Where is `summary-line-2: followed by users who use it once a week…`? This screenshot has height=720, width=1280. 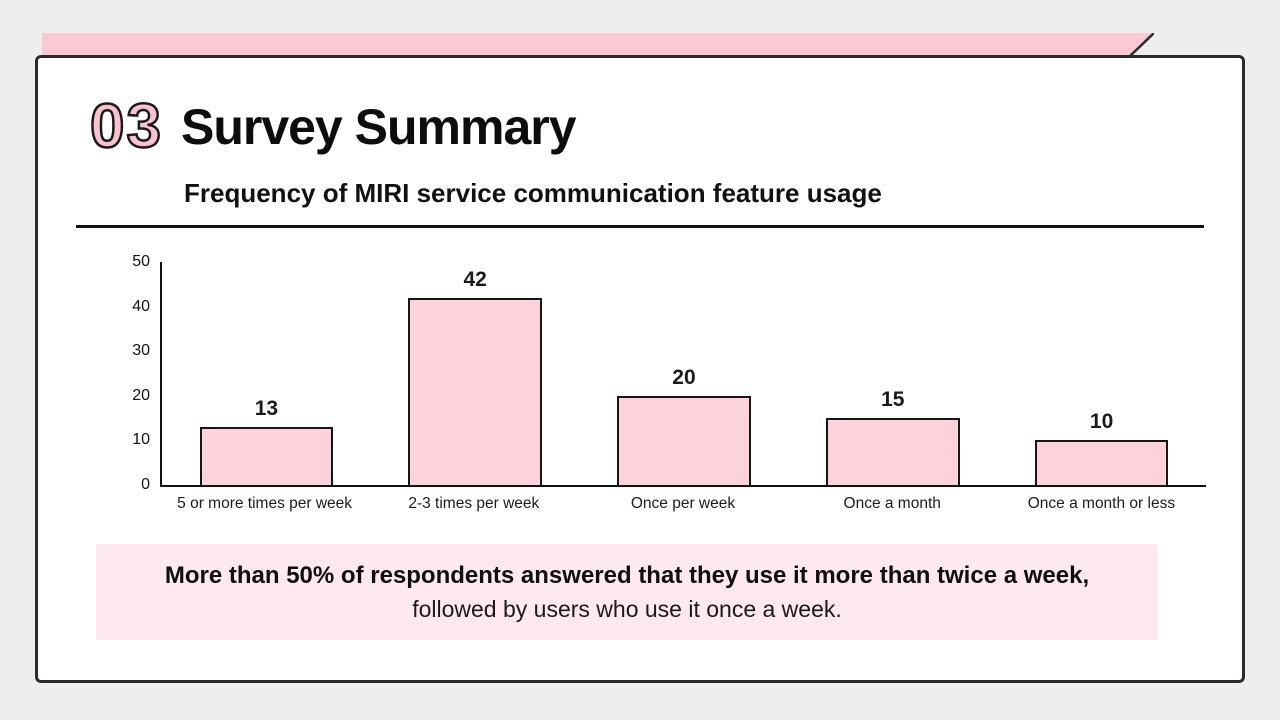 summary-line-2: followed by users who use it once a week… is located at coordinates (627, 608).